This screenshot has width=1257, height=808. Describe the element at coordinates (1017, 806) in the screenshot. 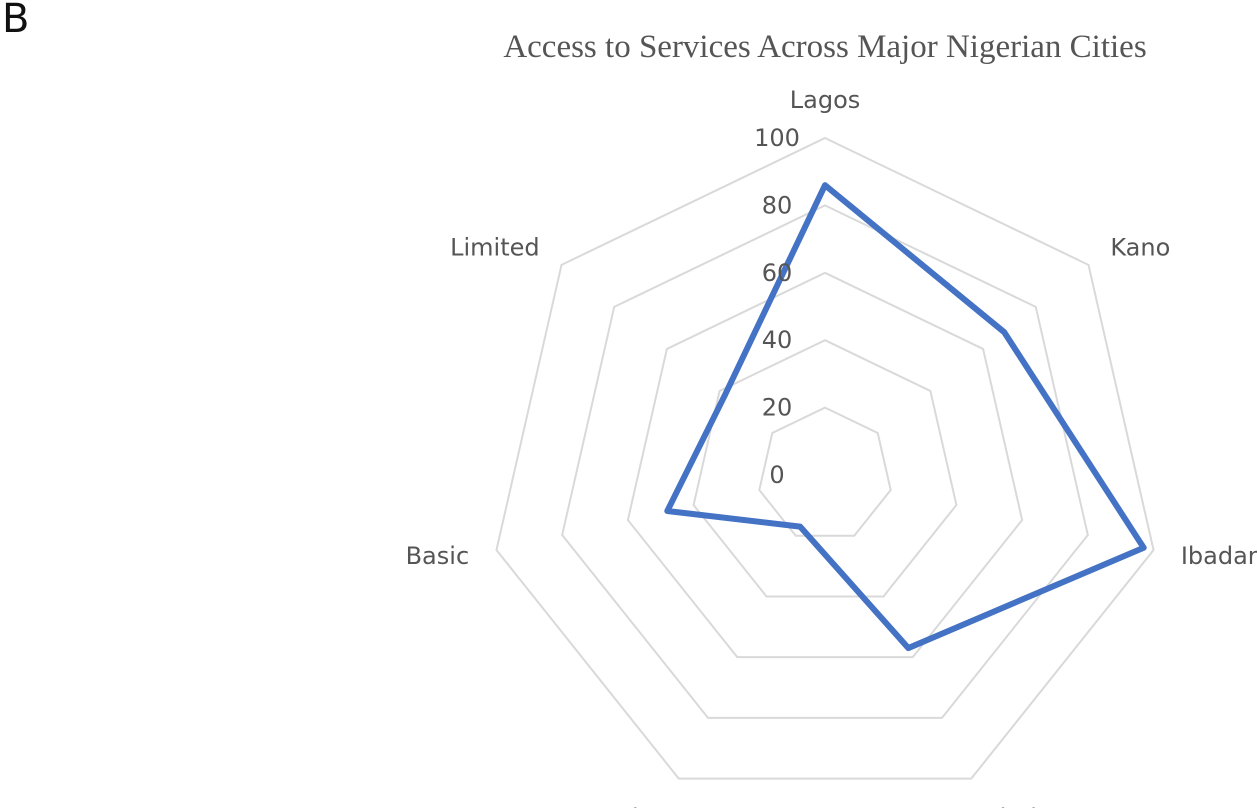

I see `category-label-abuja: Abuja` at that location.